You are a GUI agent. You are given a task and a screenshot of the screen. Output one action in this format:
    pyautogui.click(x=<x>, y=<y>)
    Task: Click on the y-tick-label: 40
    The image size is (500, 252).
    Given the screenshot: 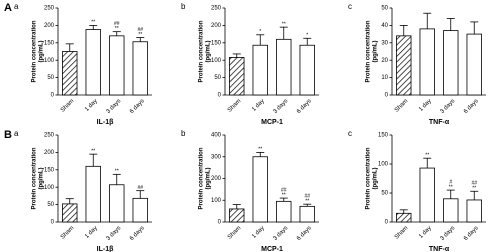 What is the action you would take?
    pyautogui.click(x=384, y=26)
    